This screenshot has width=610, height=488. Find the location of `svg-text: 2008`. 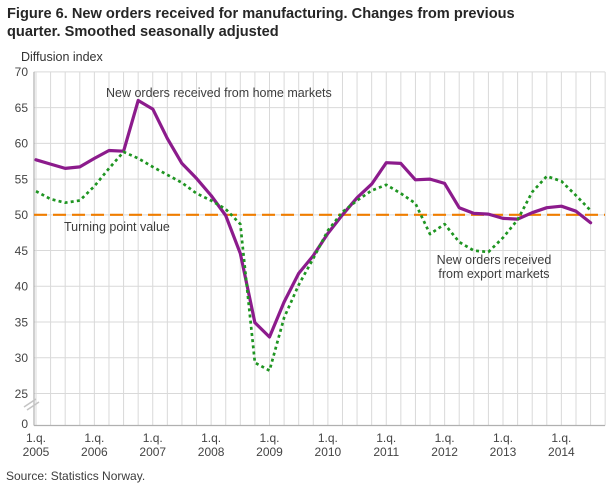

svg-text: 2008 is located at coordinates (211, 452).